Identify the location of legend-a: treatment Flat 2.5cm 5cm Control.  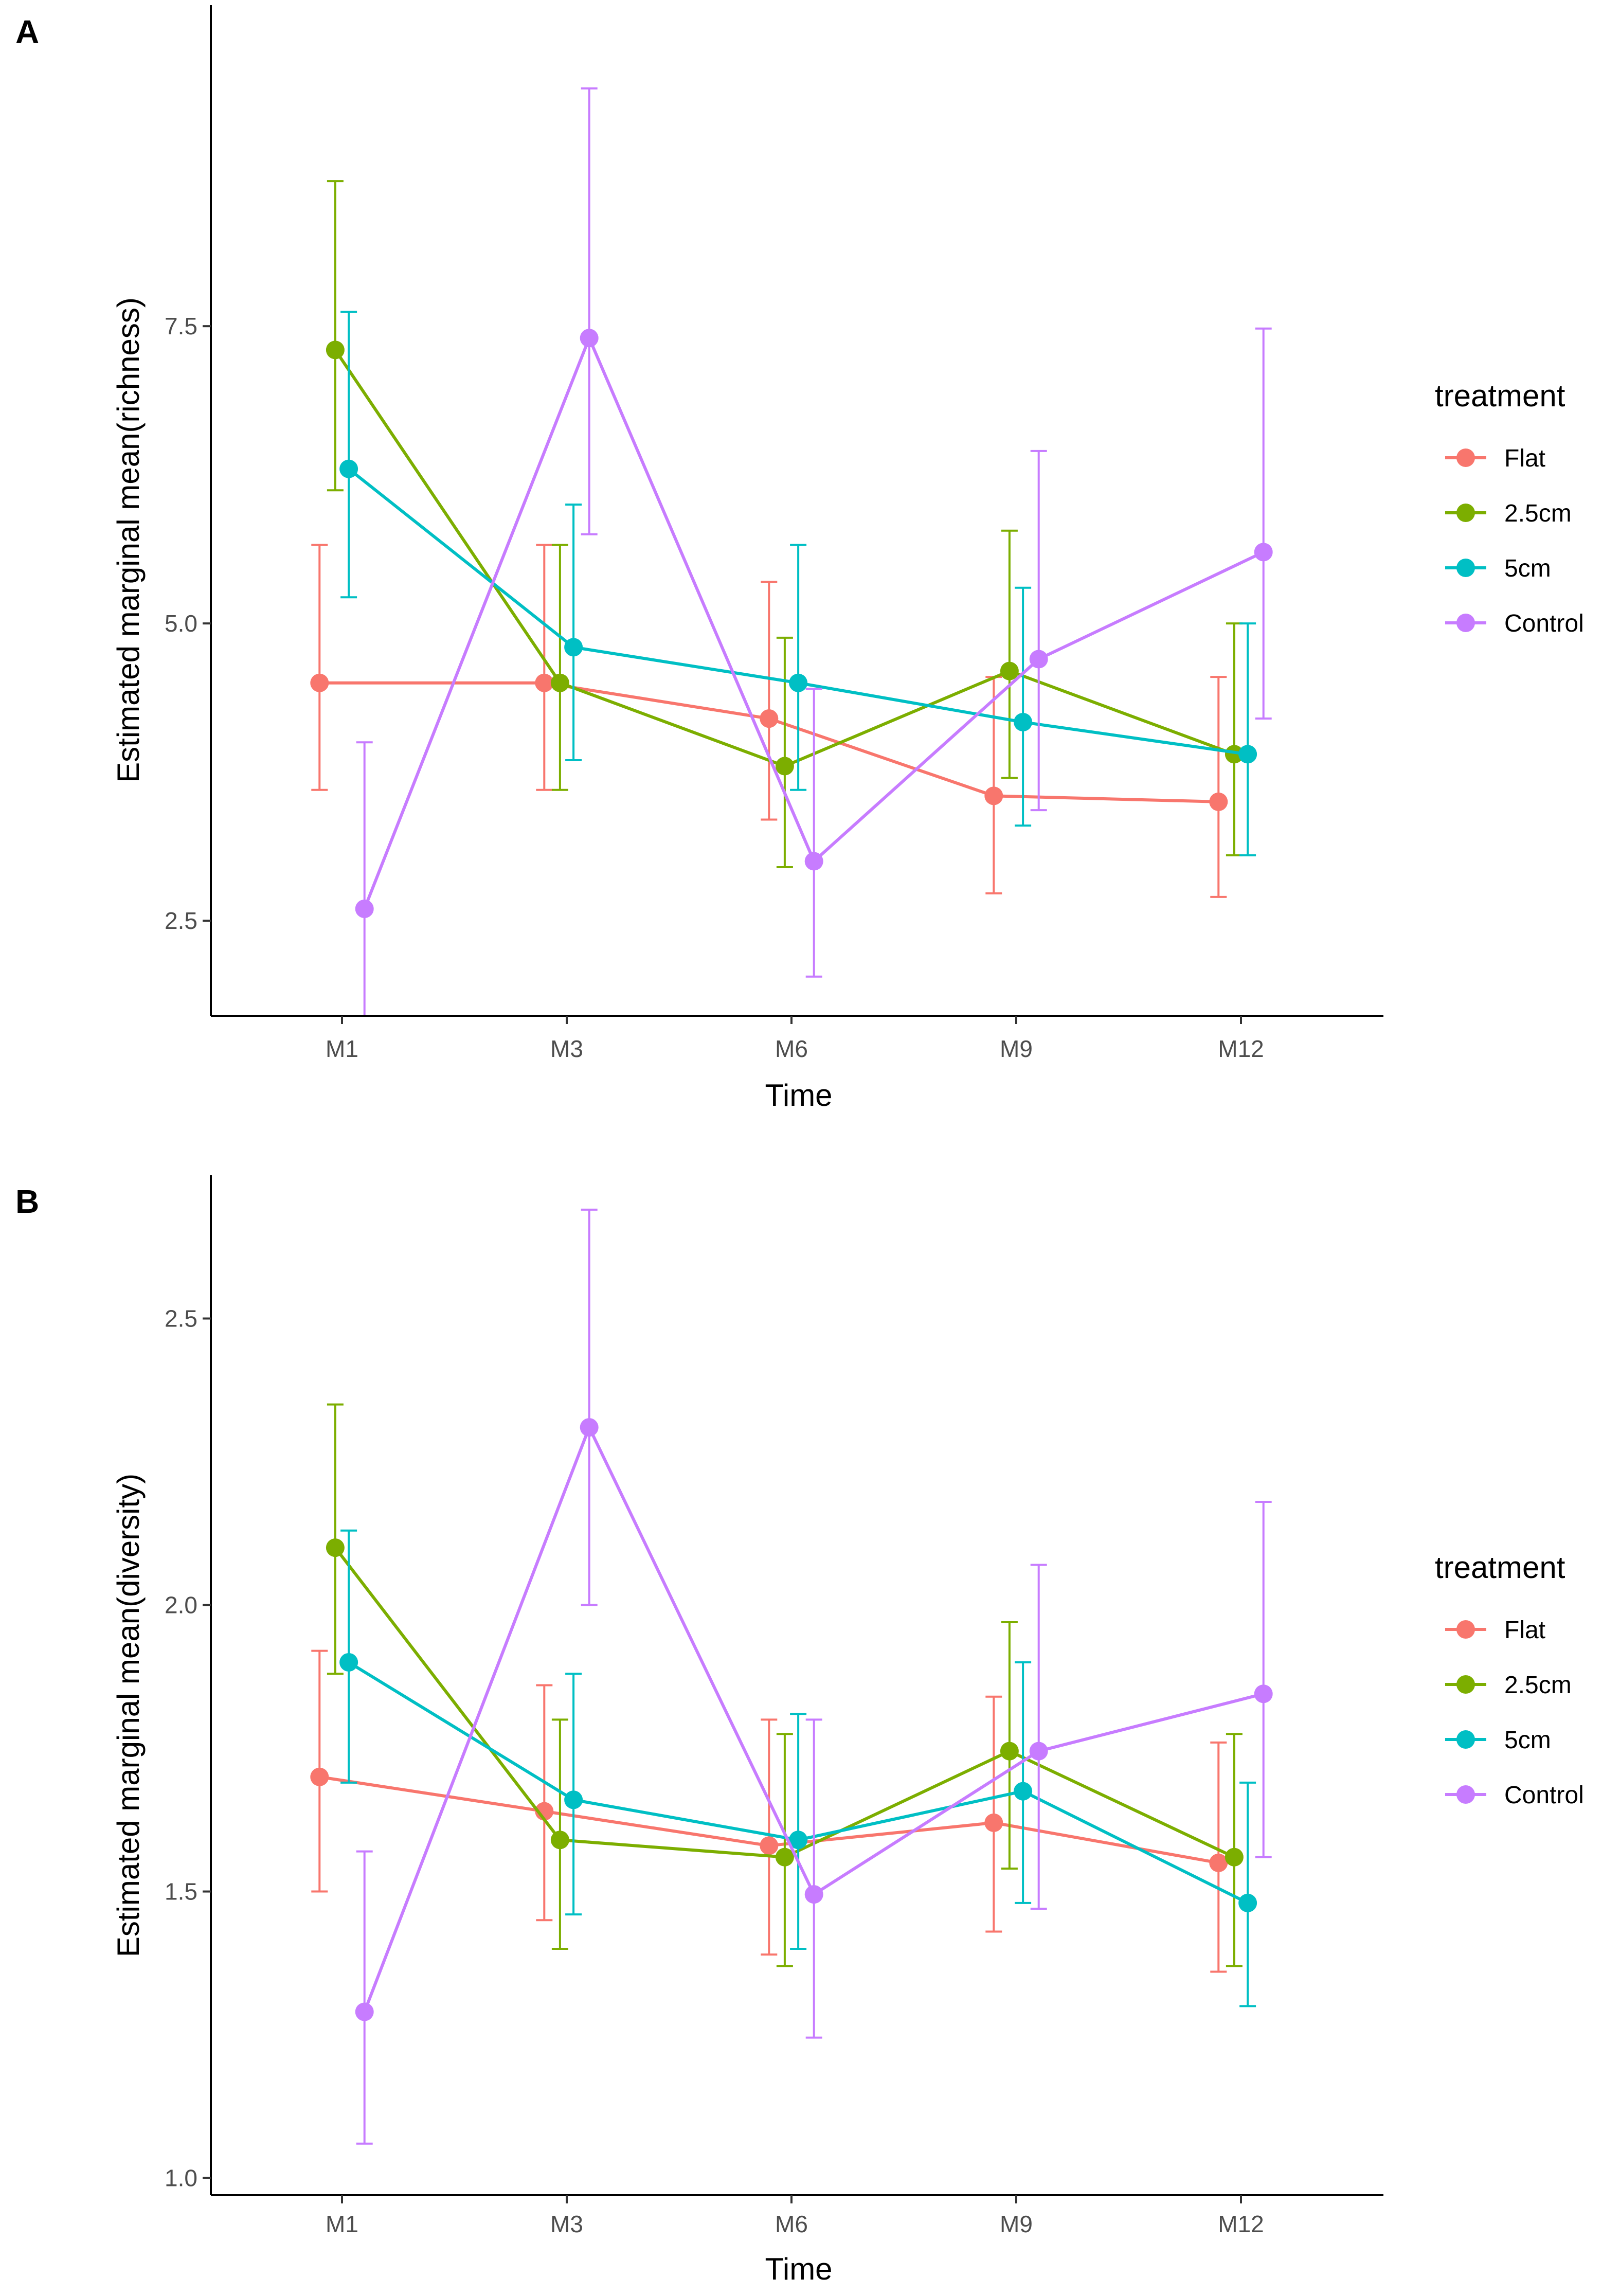
(1509, 508).